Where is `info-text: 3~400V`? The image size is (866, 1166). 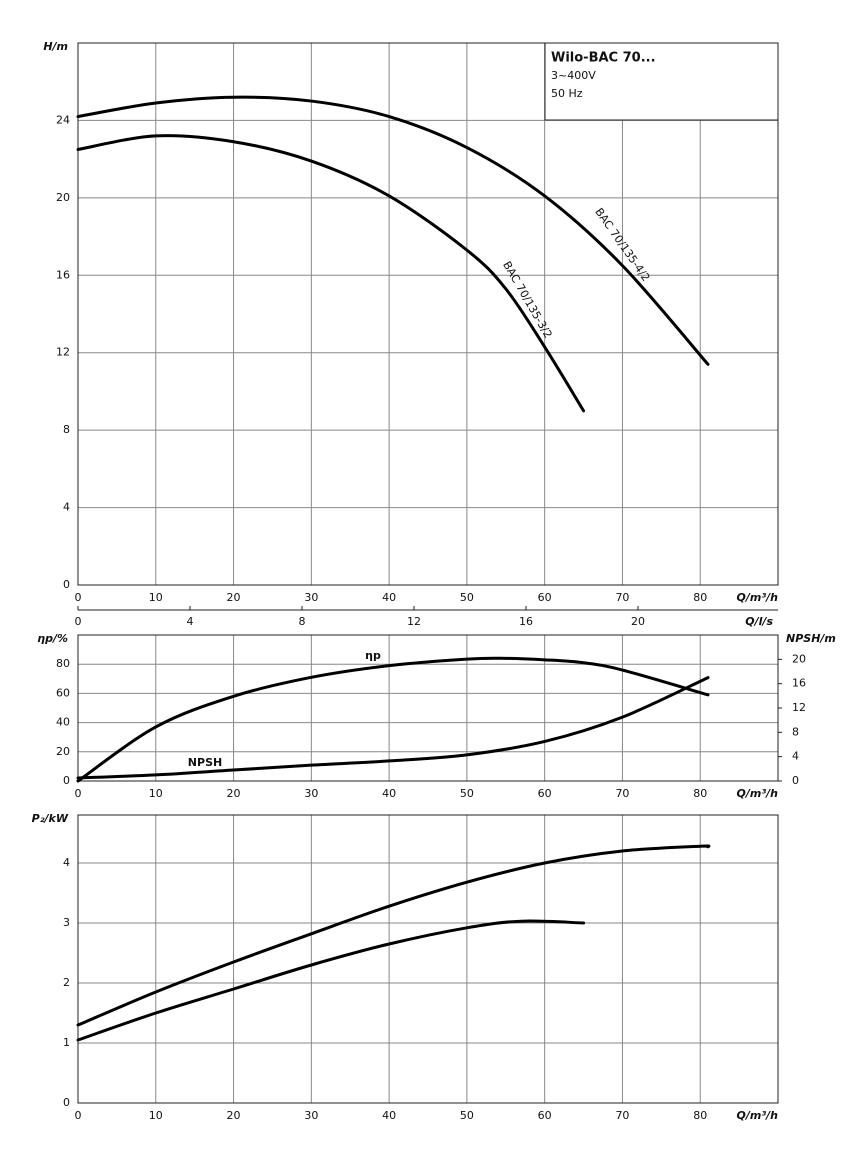 info-text: 3~400V is located at coordinates (573, 75).